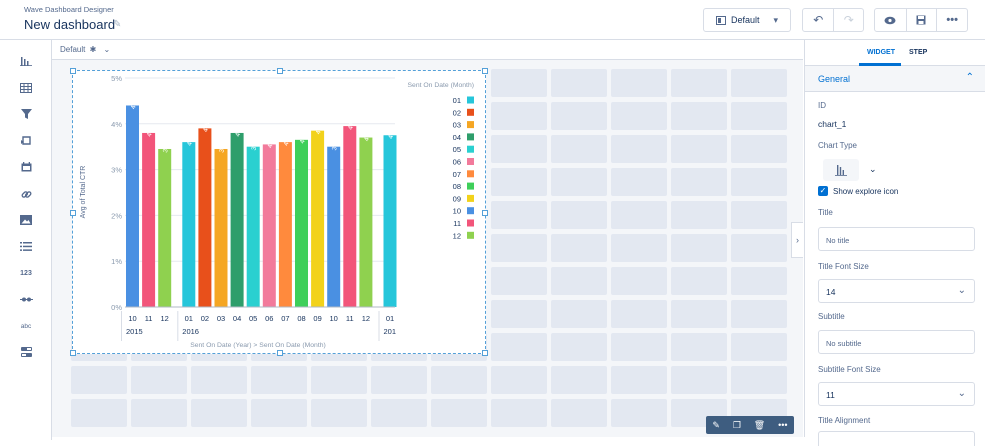 The image size is (985, 447). I want to click on chevron-up-icon: ⌃, so click(969, 77).